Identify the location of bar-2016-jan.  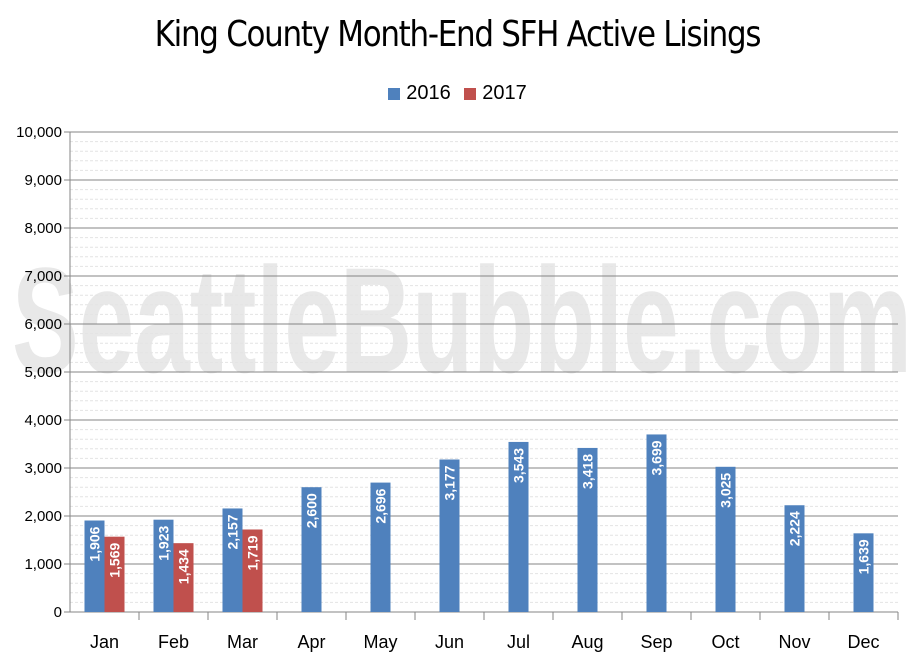
(94, 566).